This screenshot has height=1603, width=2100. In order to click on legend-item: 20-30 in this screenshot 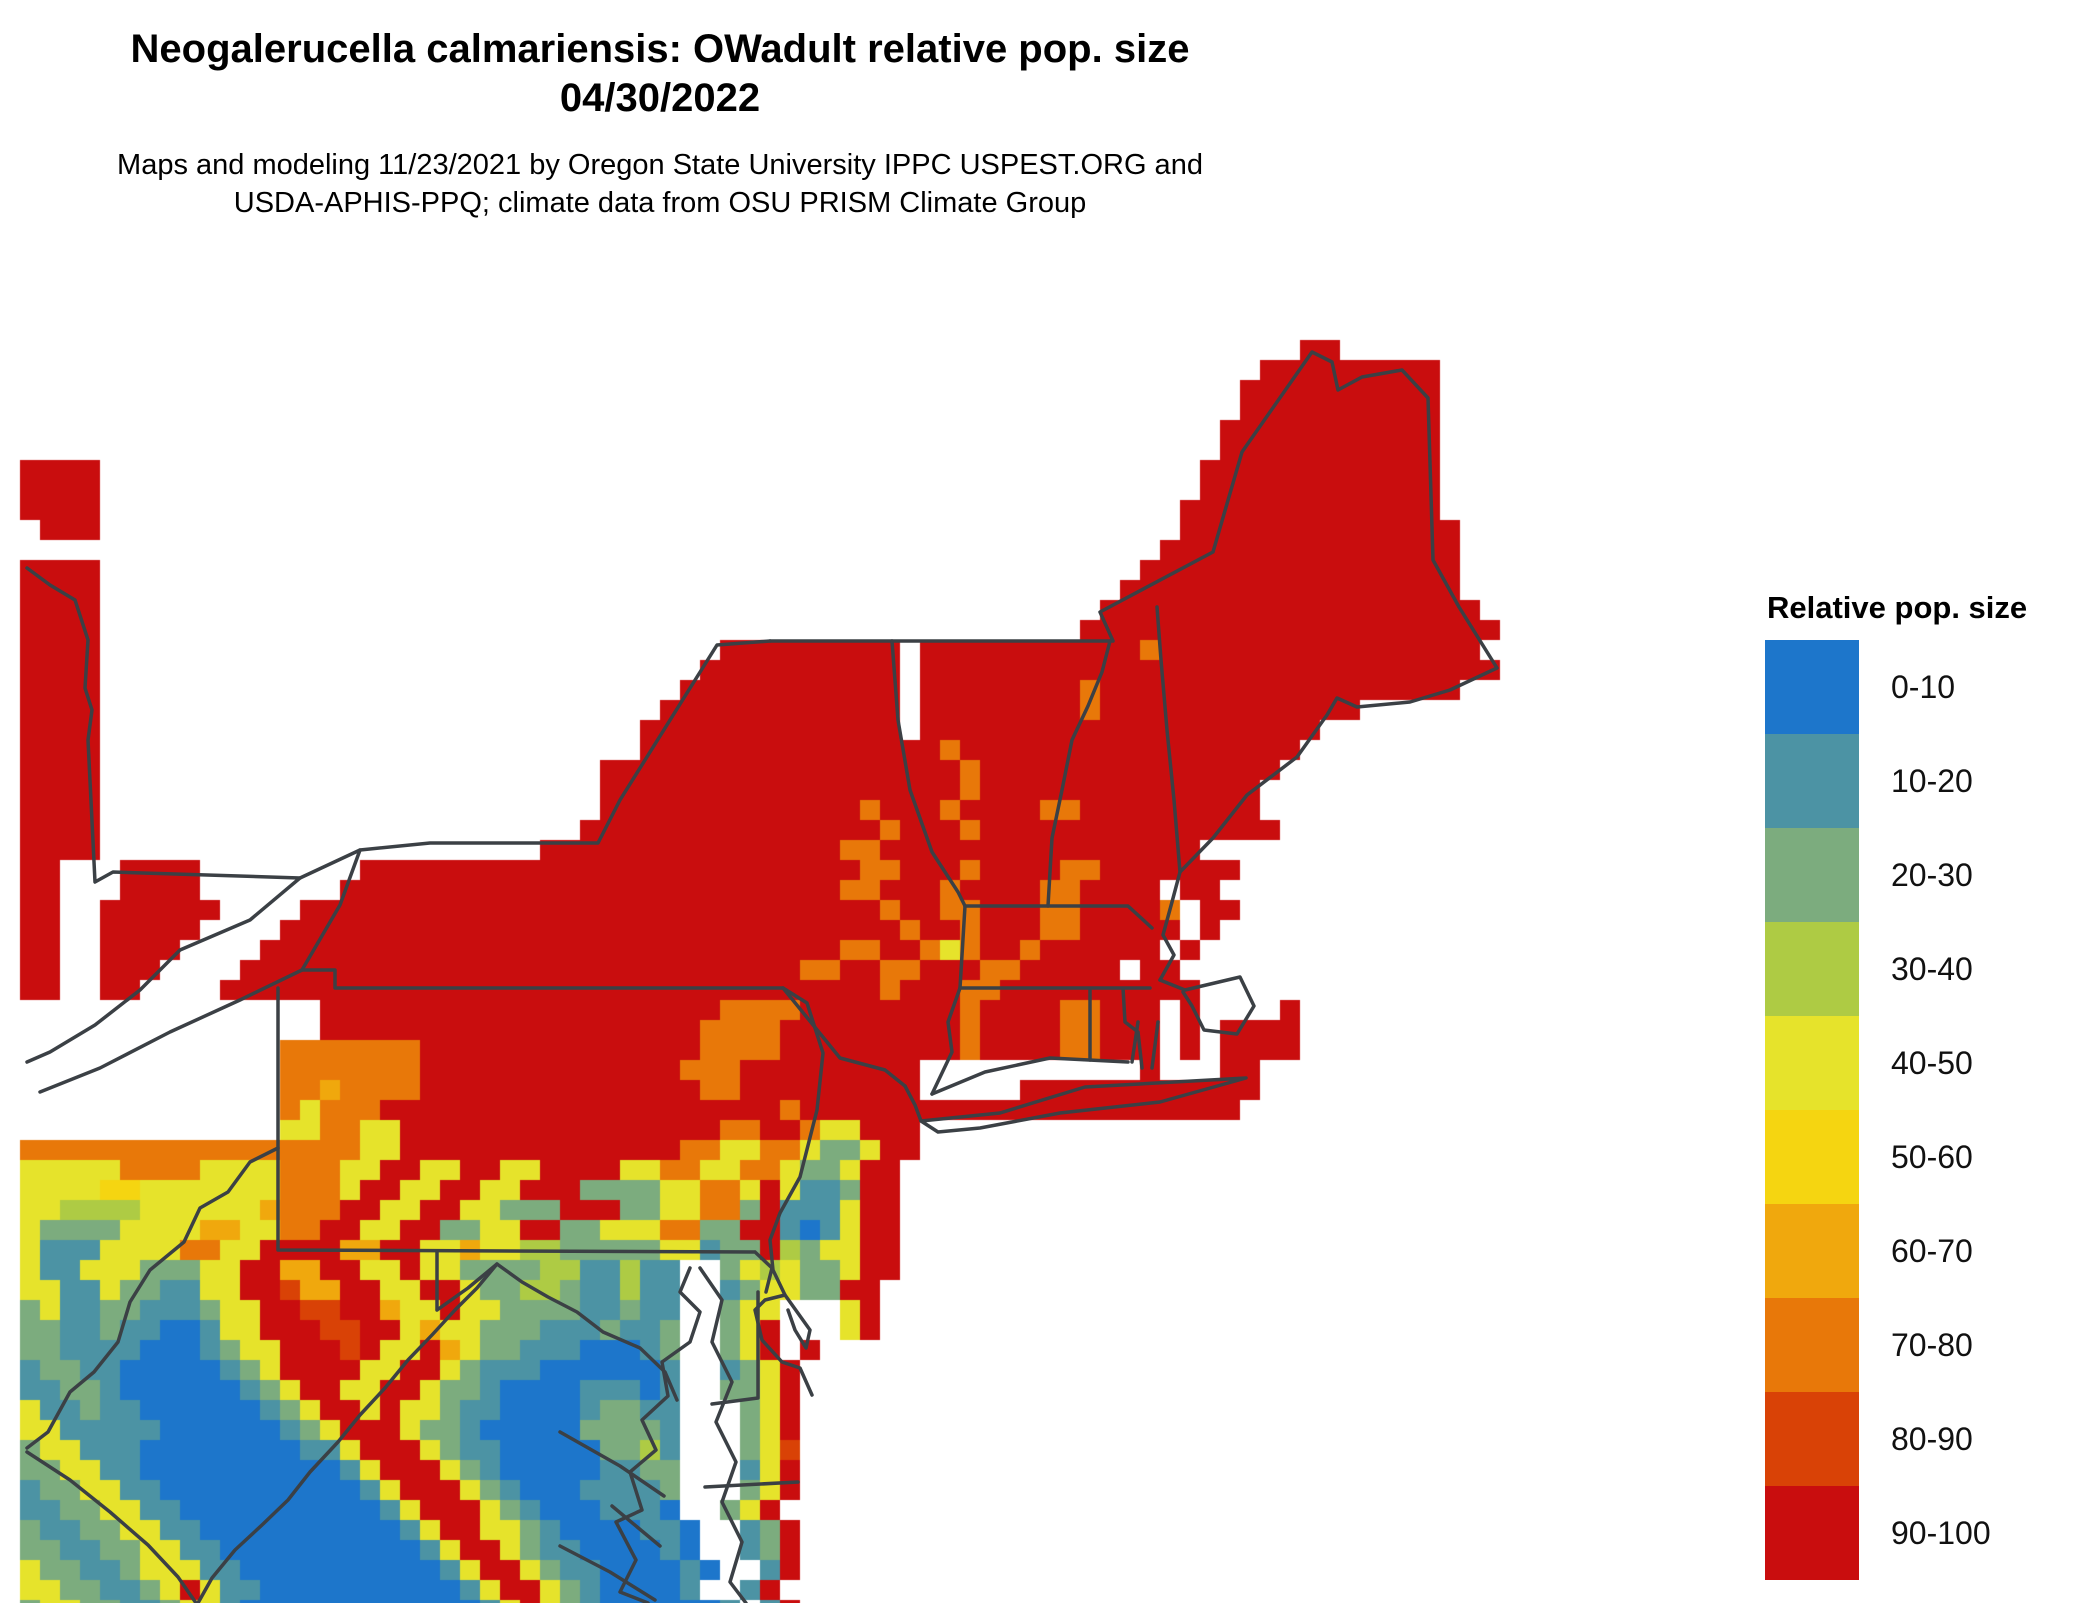, I will do `click(1896, 875)`.